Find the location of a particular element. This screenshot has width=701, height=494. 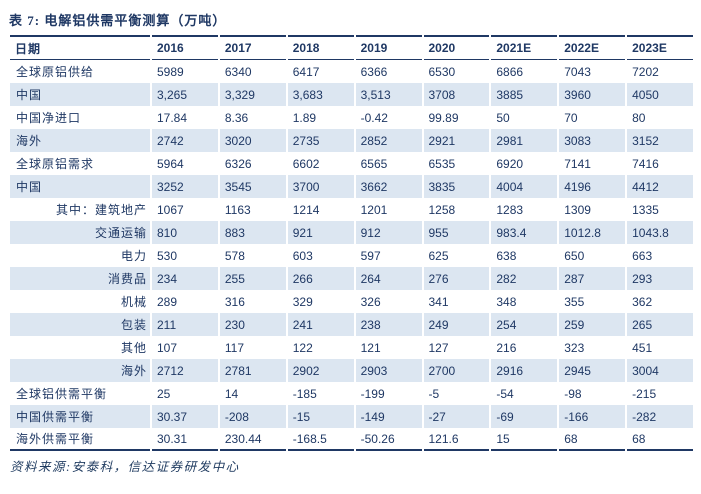

table-cell: 30.37 is located at coordinates (185, 416).